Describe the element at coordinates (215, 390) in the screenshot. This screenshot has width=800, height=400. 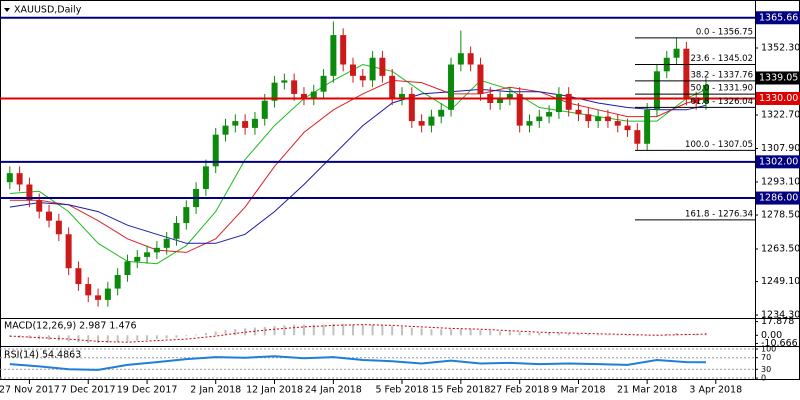
I see `x-tick-label: 2 Jan 2018` at that location.